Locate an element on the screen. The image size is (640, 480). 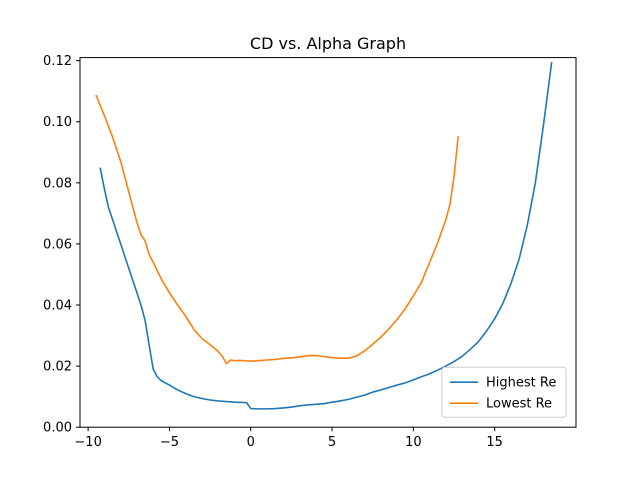
x-tick-label: −5 is located at coordinates (169, 442).